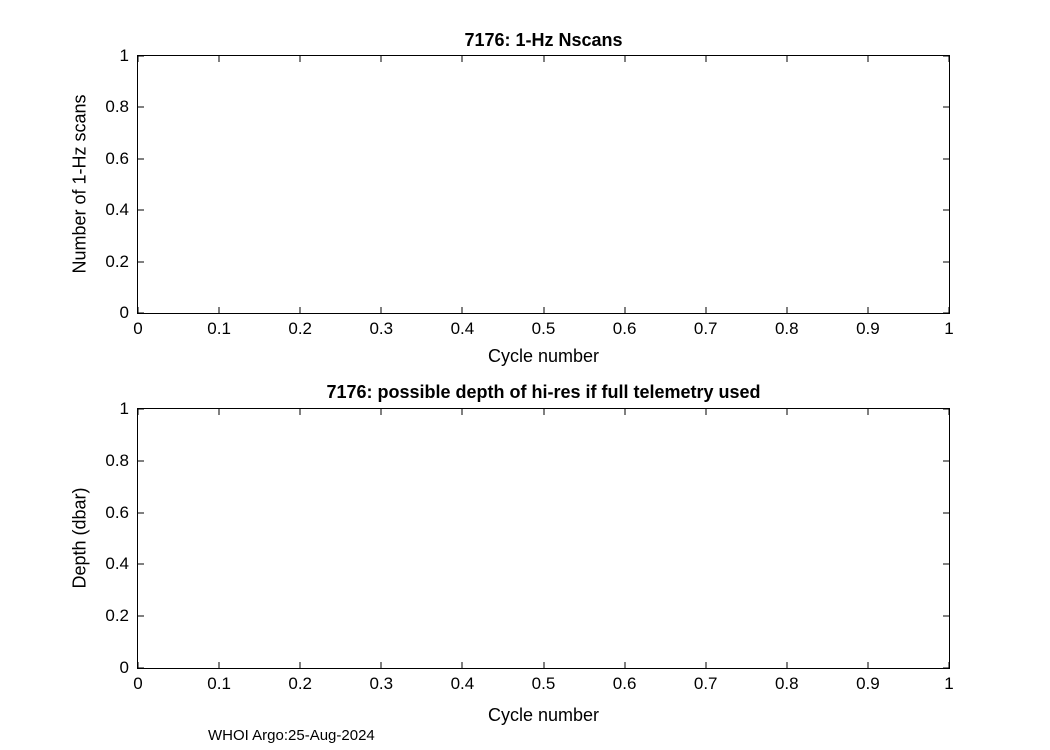 The image size is (1050, 750). I want to click on top-chart-x-axis-label: Cycle number, so click(543, 356).